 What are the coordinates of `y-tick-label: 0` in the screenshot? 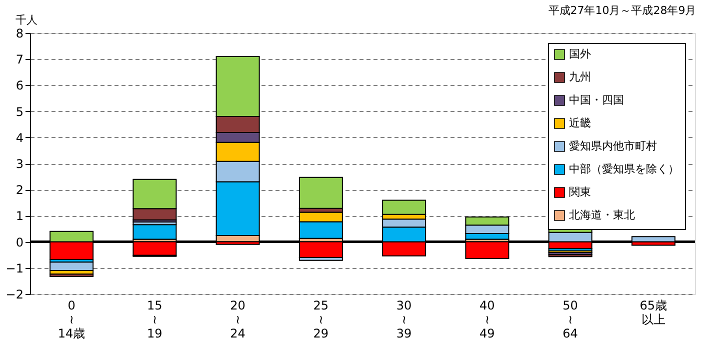 It's located at (20, 242).